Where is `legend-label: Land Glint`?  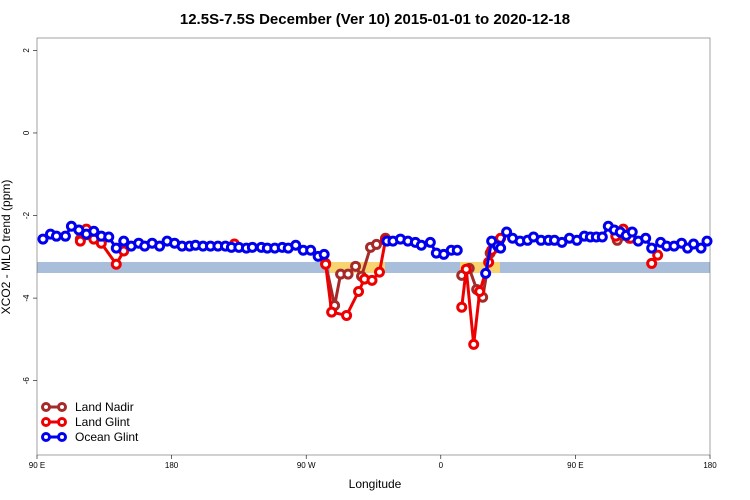 legend-label: Land Glint is located at coordinates (102, 422).